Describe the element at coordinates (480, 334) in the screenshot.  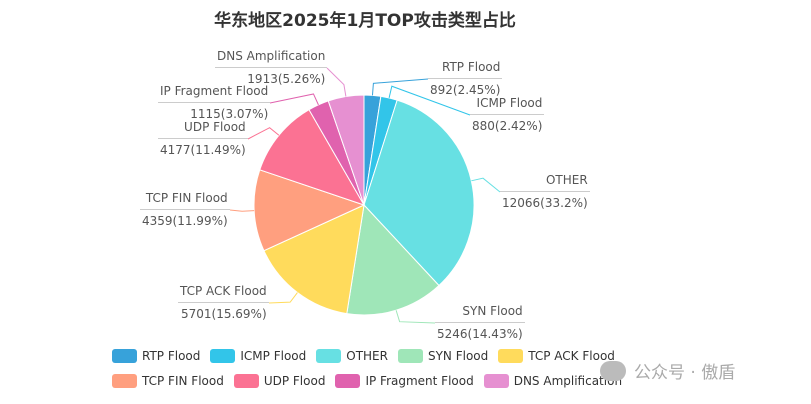
I see `slice-label-value: 5246(14.43%)` at that location.